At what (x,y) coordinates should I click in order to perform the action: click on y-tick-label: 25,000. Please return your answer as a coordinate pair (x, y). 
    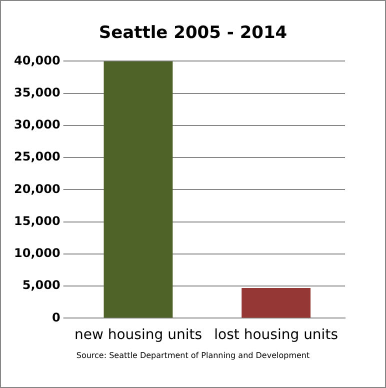
    Looking at the image, I should click on (37, 157).